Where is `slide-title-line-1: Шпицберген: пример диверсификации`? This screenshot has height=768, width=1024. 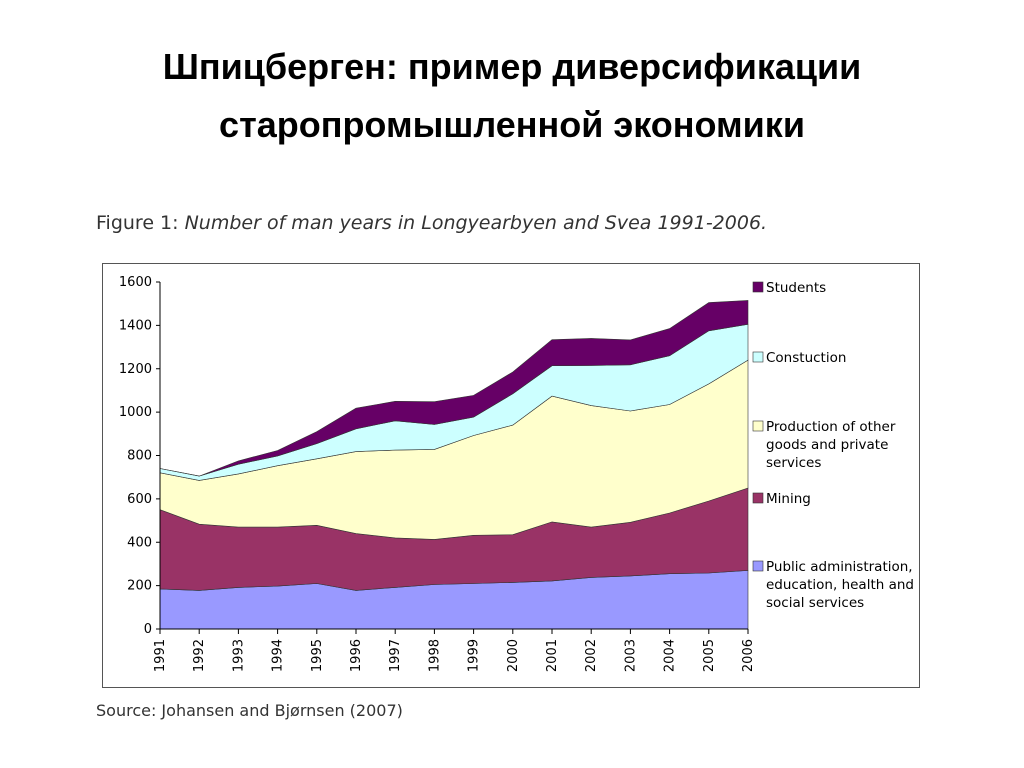 slide-title-line-1: Шпицберген: пример диверсификации is located at coordinates (512, 66).